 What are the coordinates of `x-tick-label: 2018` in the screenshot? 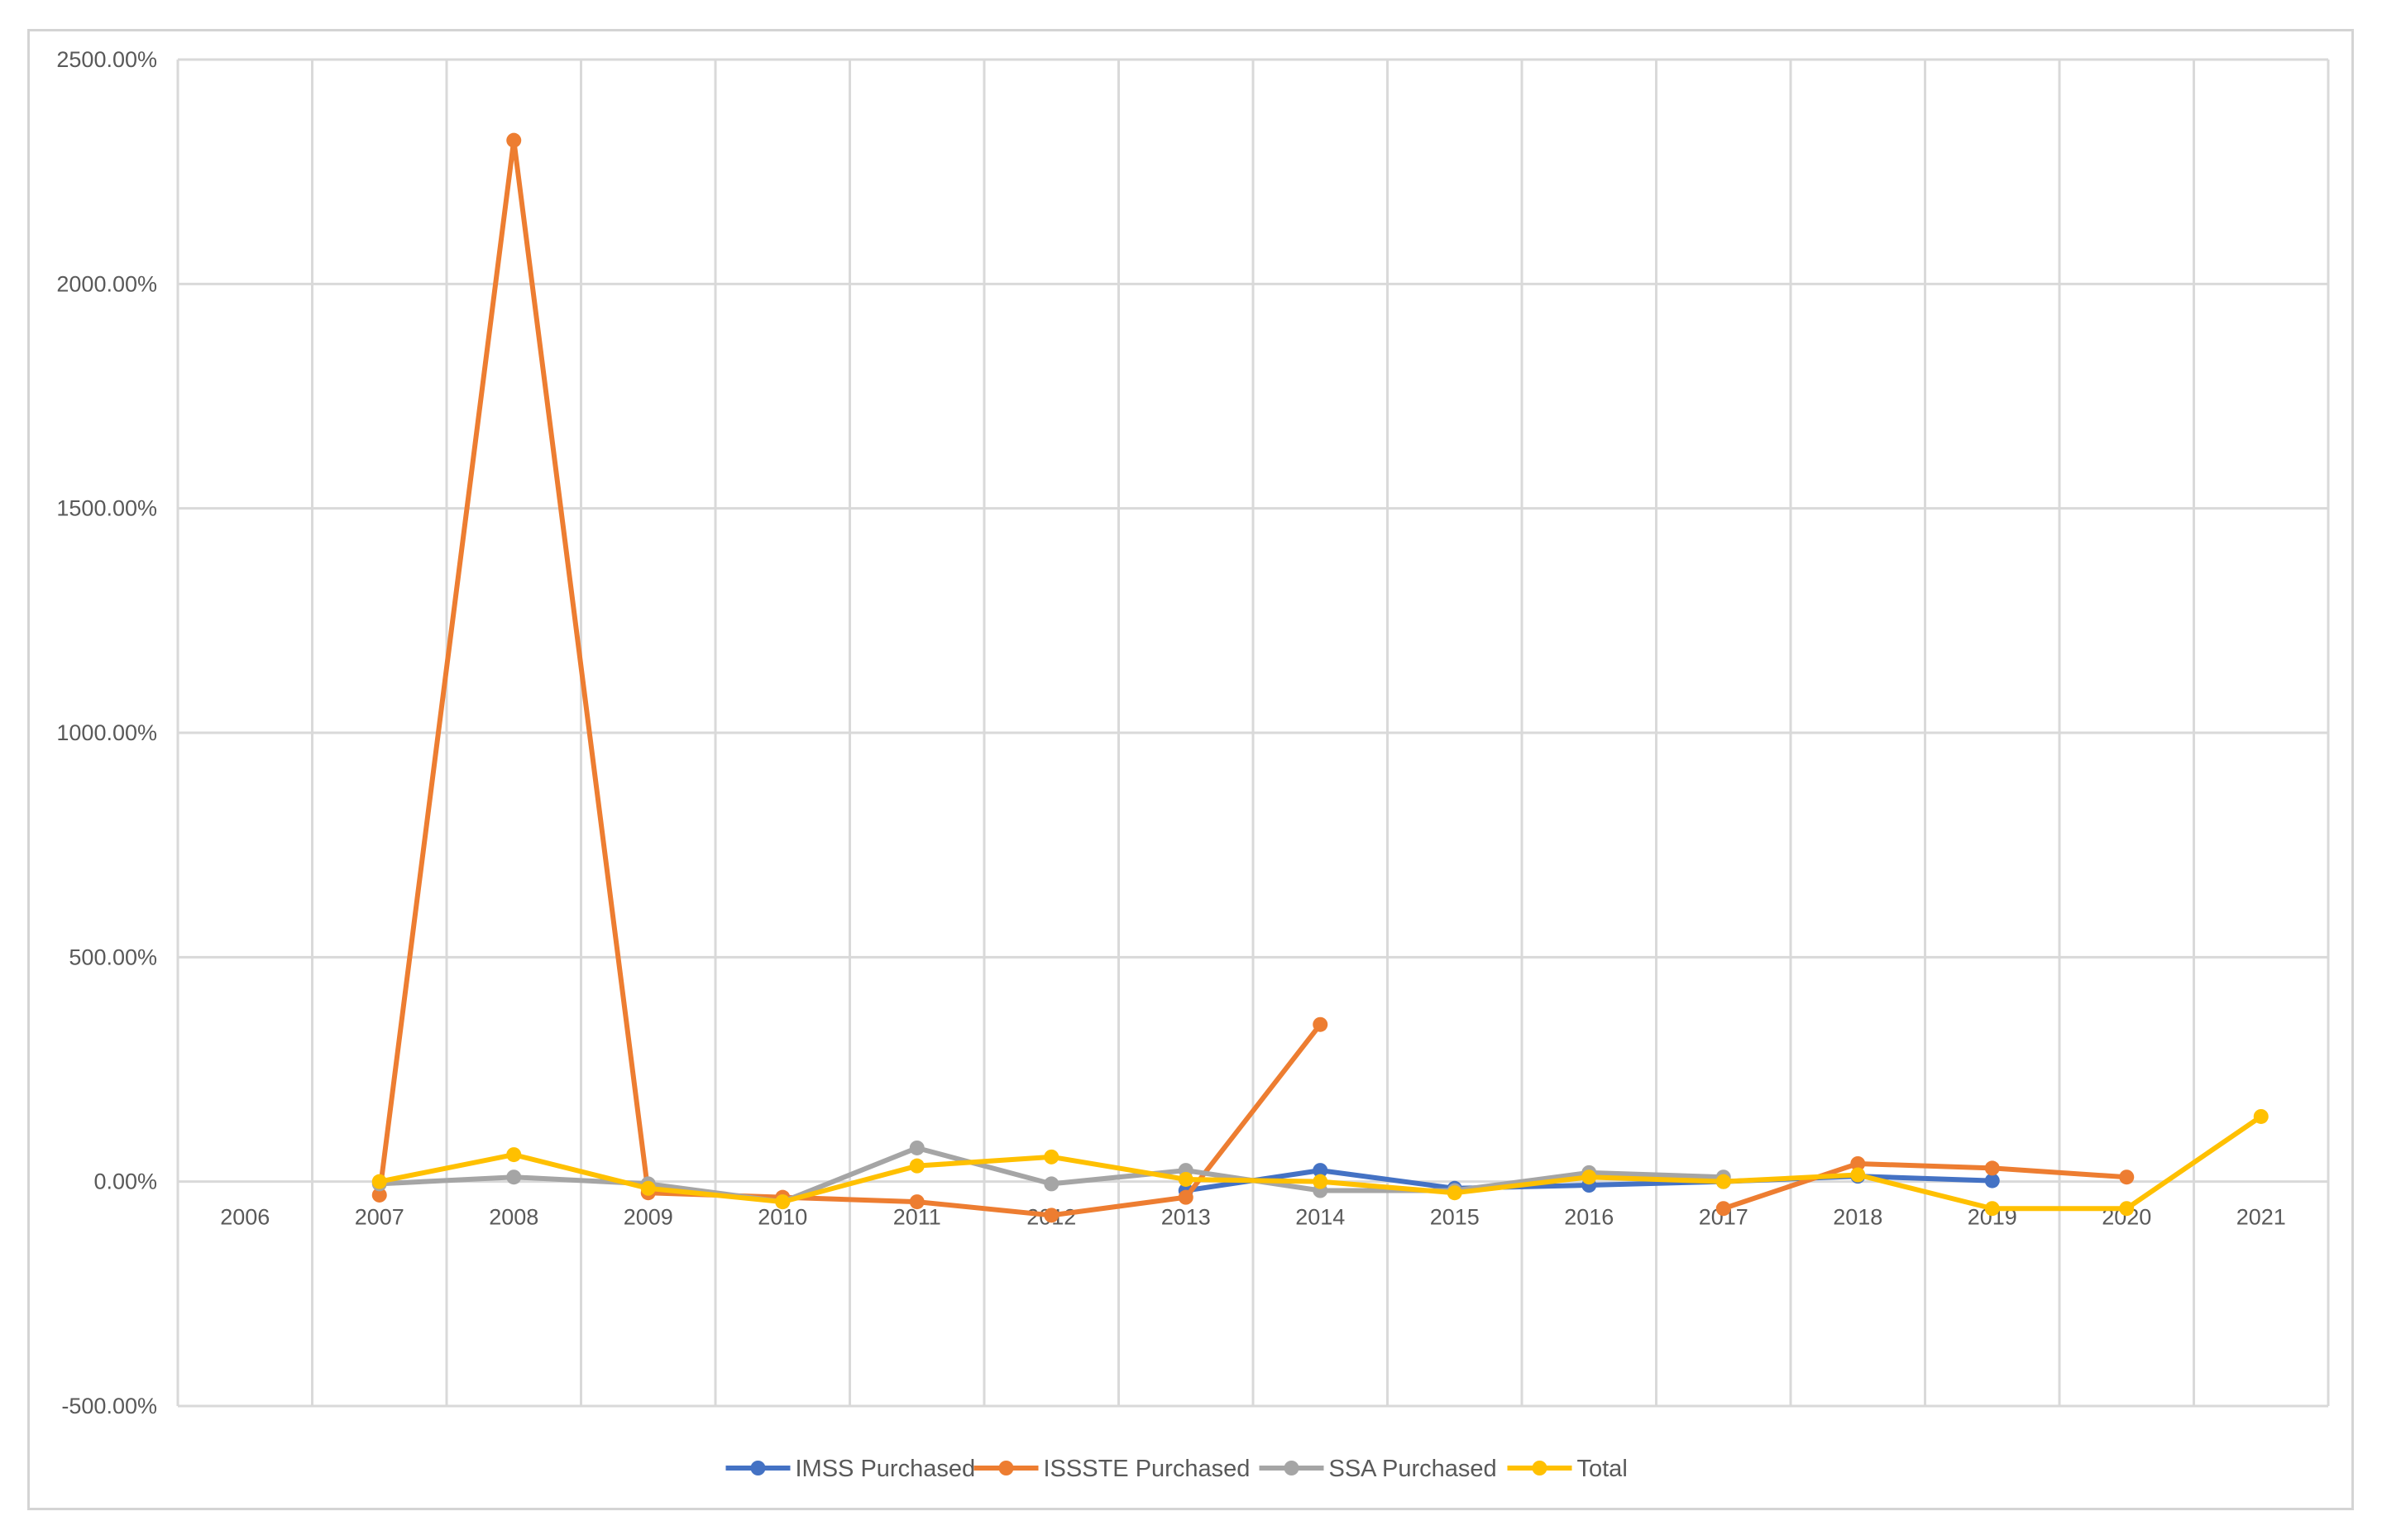 It's located at (1857, 1217).